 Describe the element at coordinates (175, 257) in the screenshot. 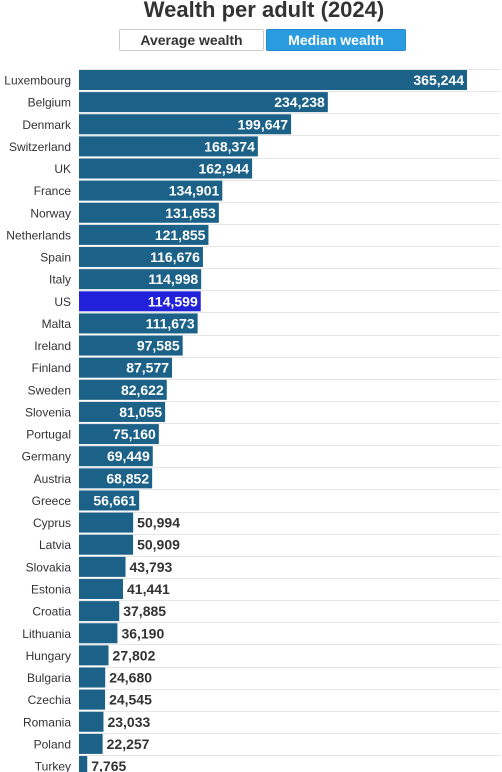

I see `value-label: 116,676` at that location.